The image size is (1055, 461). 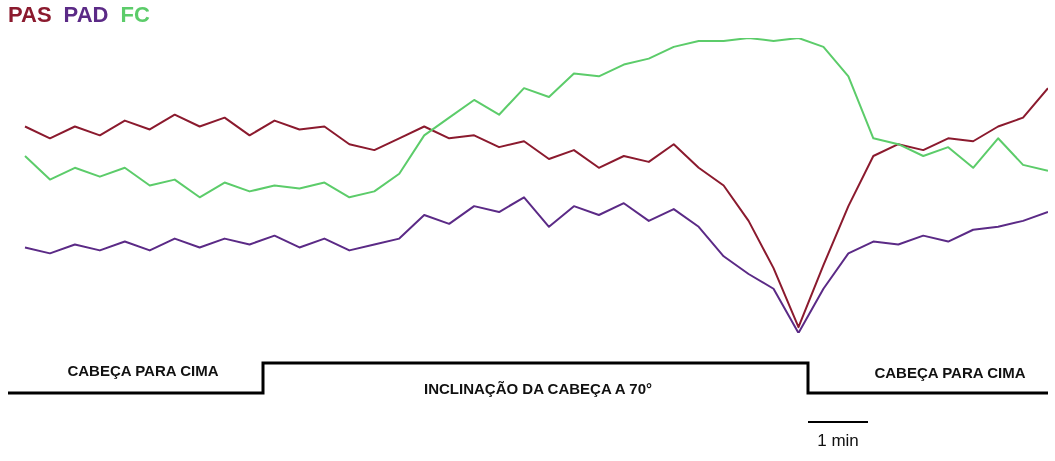 I want to click on text: INCLINAÇÃO DA CABEÇA A 70°, so click(x=538, y=388).